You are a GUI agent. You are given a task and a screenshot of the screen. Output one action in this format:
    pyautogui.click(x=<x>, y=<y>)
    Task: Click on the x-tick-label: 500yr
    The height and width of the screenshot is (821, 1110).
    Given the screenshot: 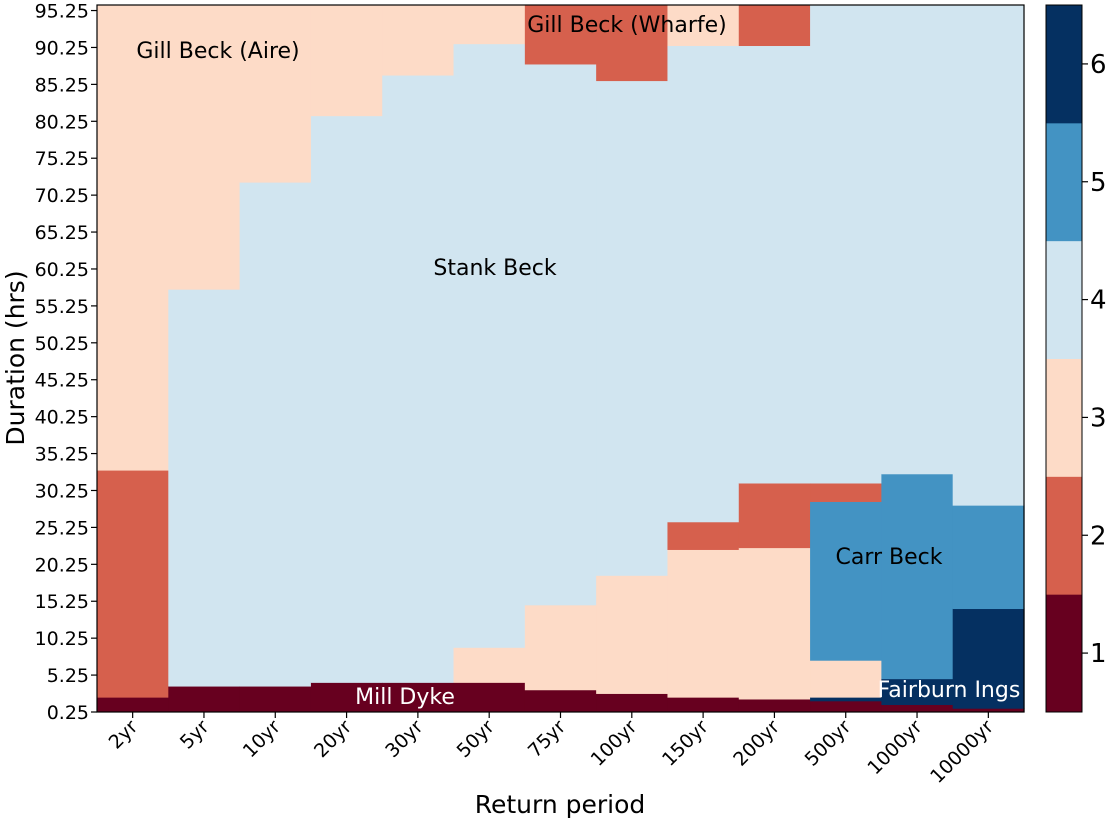 What is the action you would take?
    pyautogui.click(x=828, y=743)
    